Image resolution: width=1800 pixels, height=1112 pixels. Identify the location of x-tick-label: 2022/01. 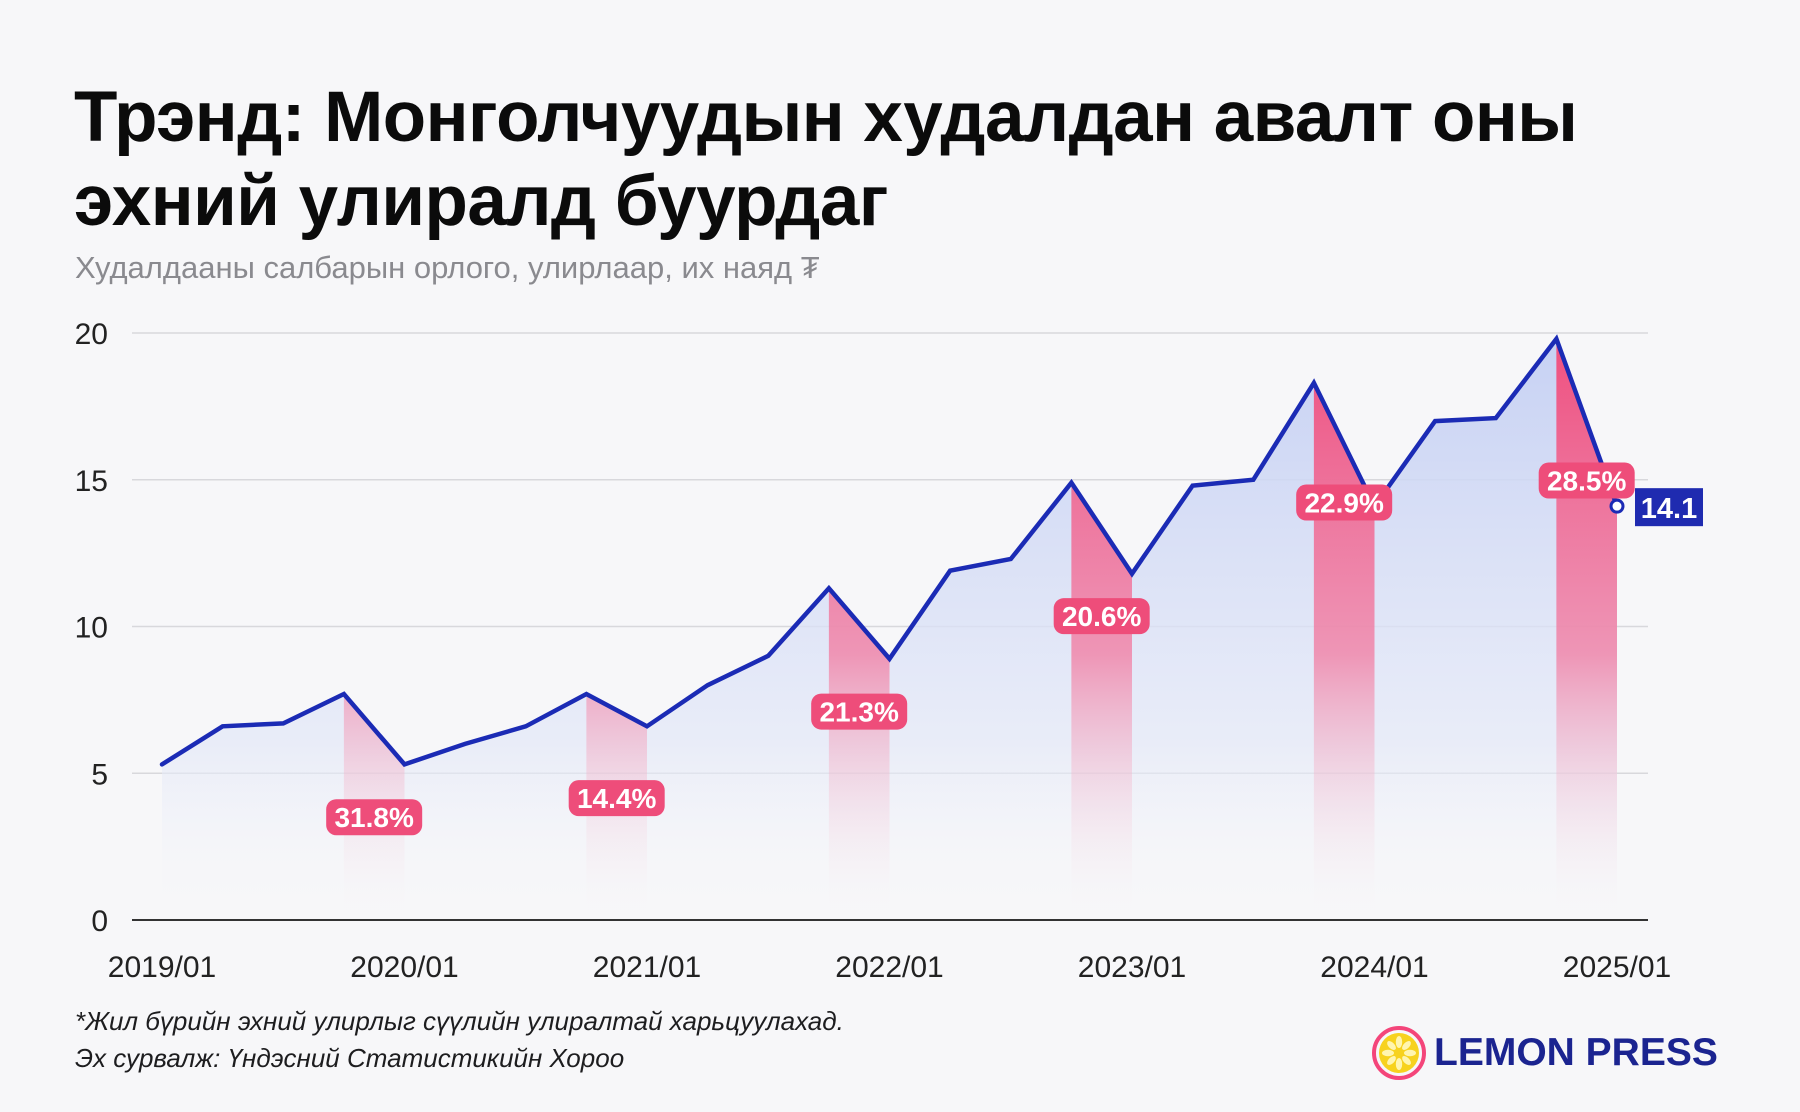
(889, 967).